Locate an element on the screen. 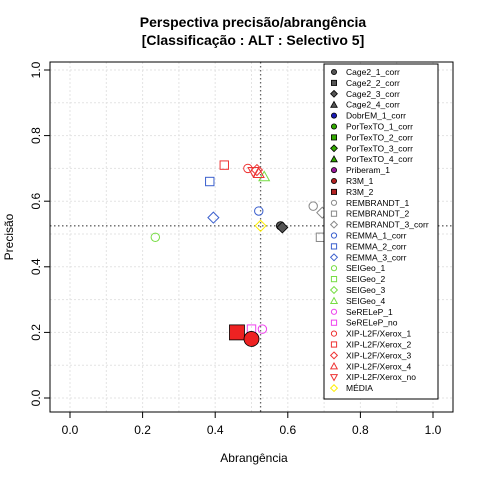 This screenshot has height=480, width=480. legend-label: R3M_1 is located at coordinates (360, 181).